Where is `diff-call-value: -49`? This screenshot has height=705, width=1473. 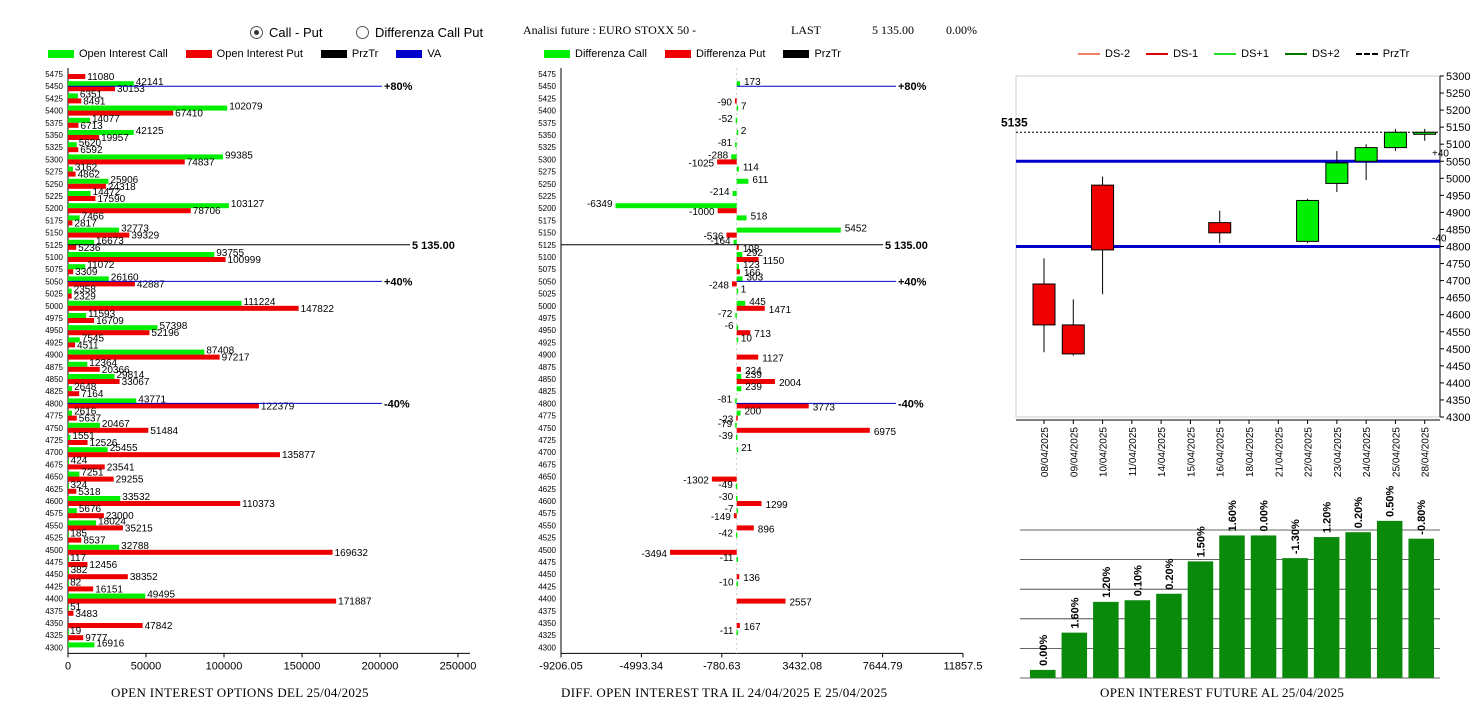
diff-call-value: -49 is located at coordinates (725, 485).